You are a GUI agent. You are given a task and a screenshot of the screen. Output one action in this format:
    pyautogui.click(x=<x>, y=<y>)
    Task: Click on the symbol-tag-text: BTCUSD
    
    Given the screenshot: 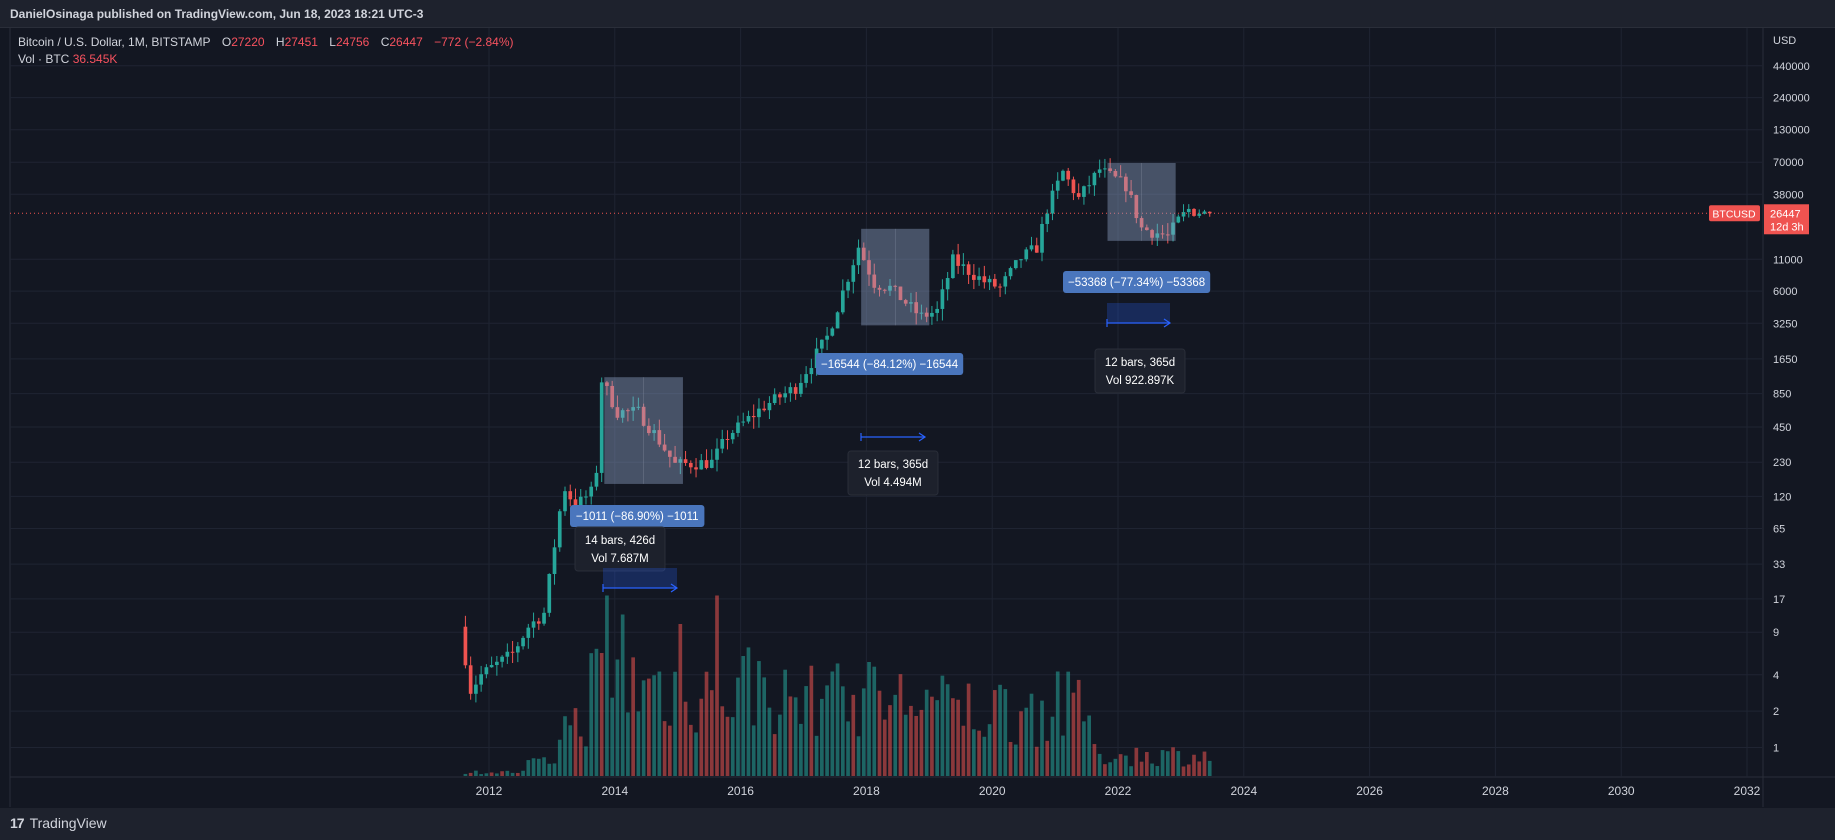 What is the action you would take?
    pyautogui.click(x=1734, y=214)
    